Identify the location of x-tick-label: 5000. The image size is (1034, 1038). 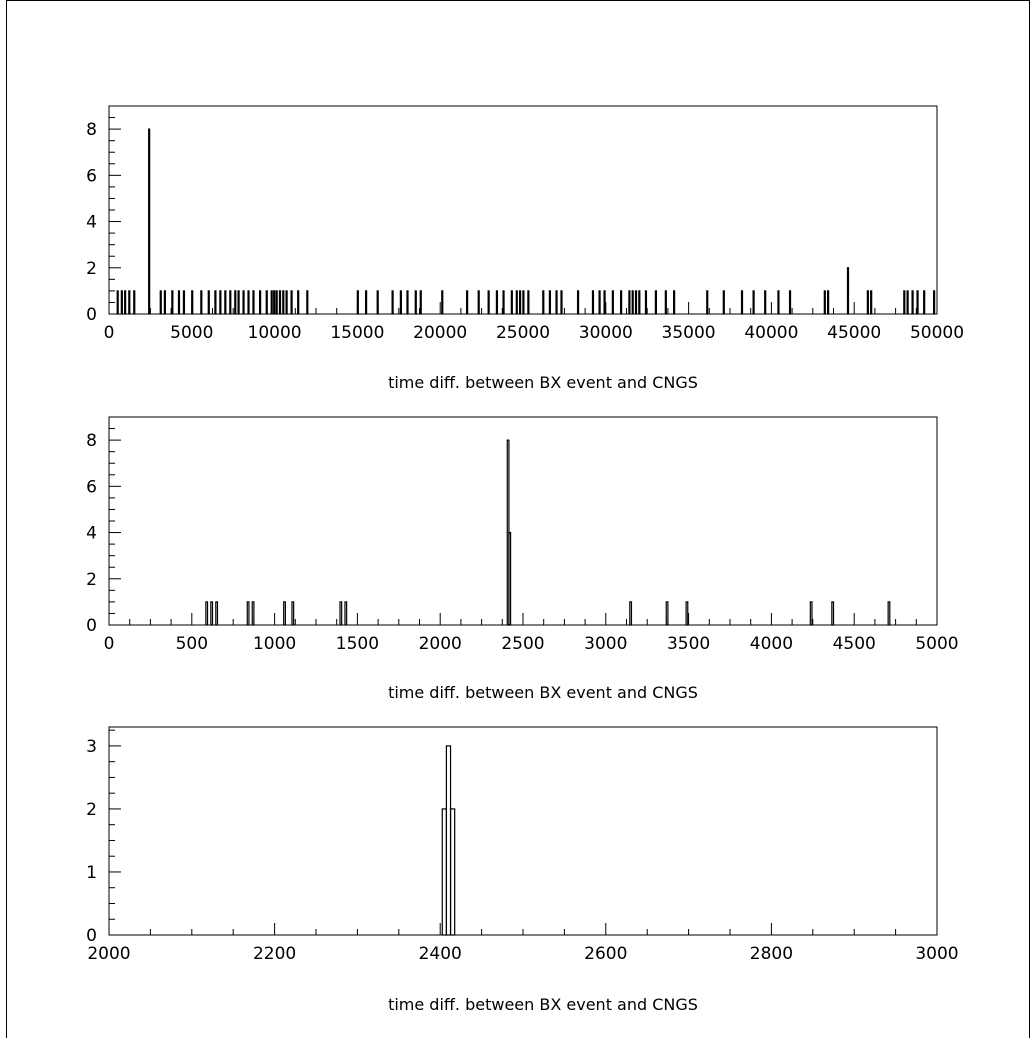
(191, 333).